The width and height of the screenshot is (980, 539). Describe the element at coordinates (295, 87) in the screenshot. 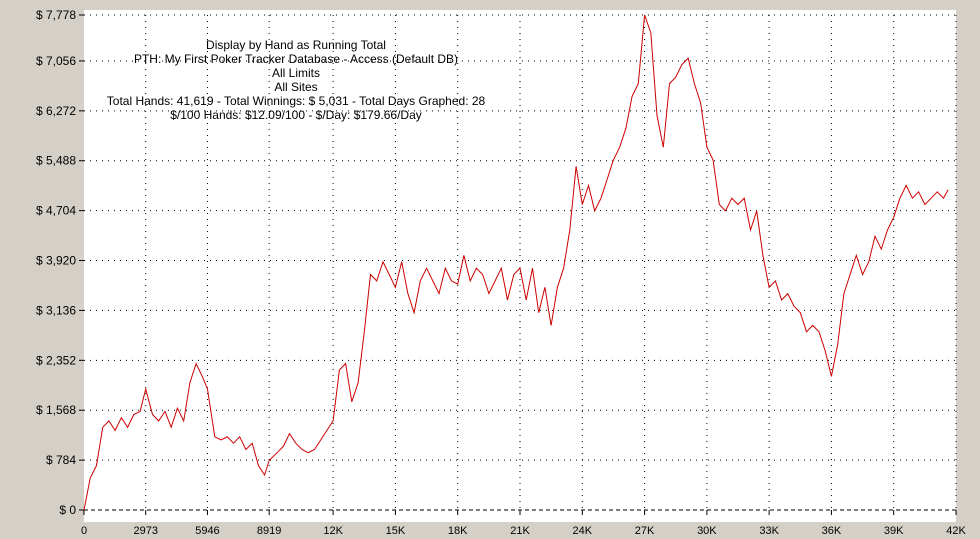

I see `info-sites: All Sites` at that location.